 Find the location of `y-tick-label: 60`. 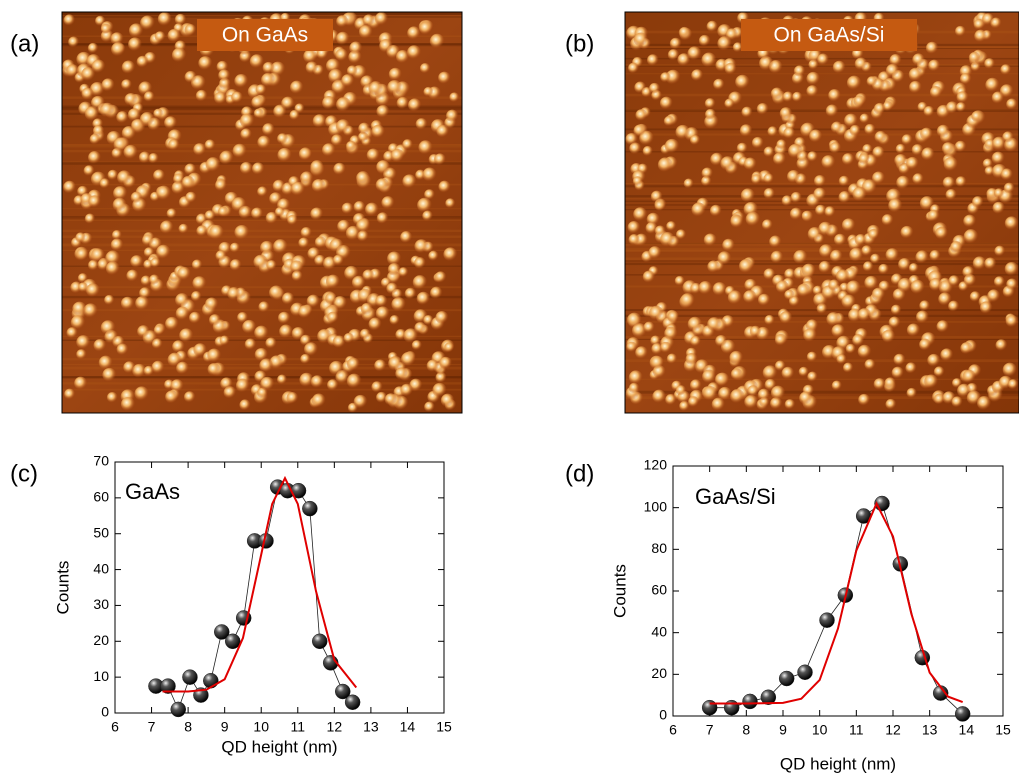

y-tick-label: 60 is located at coordinates (101, 497).